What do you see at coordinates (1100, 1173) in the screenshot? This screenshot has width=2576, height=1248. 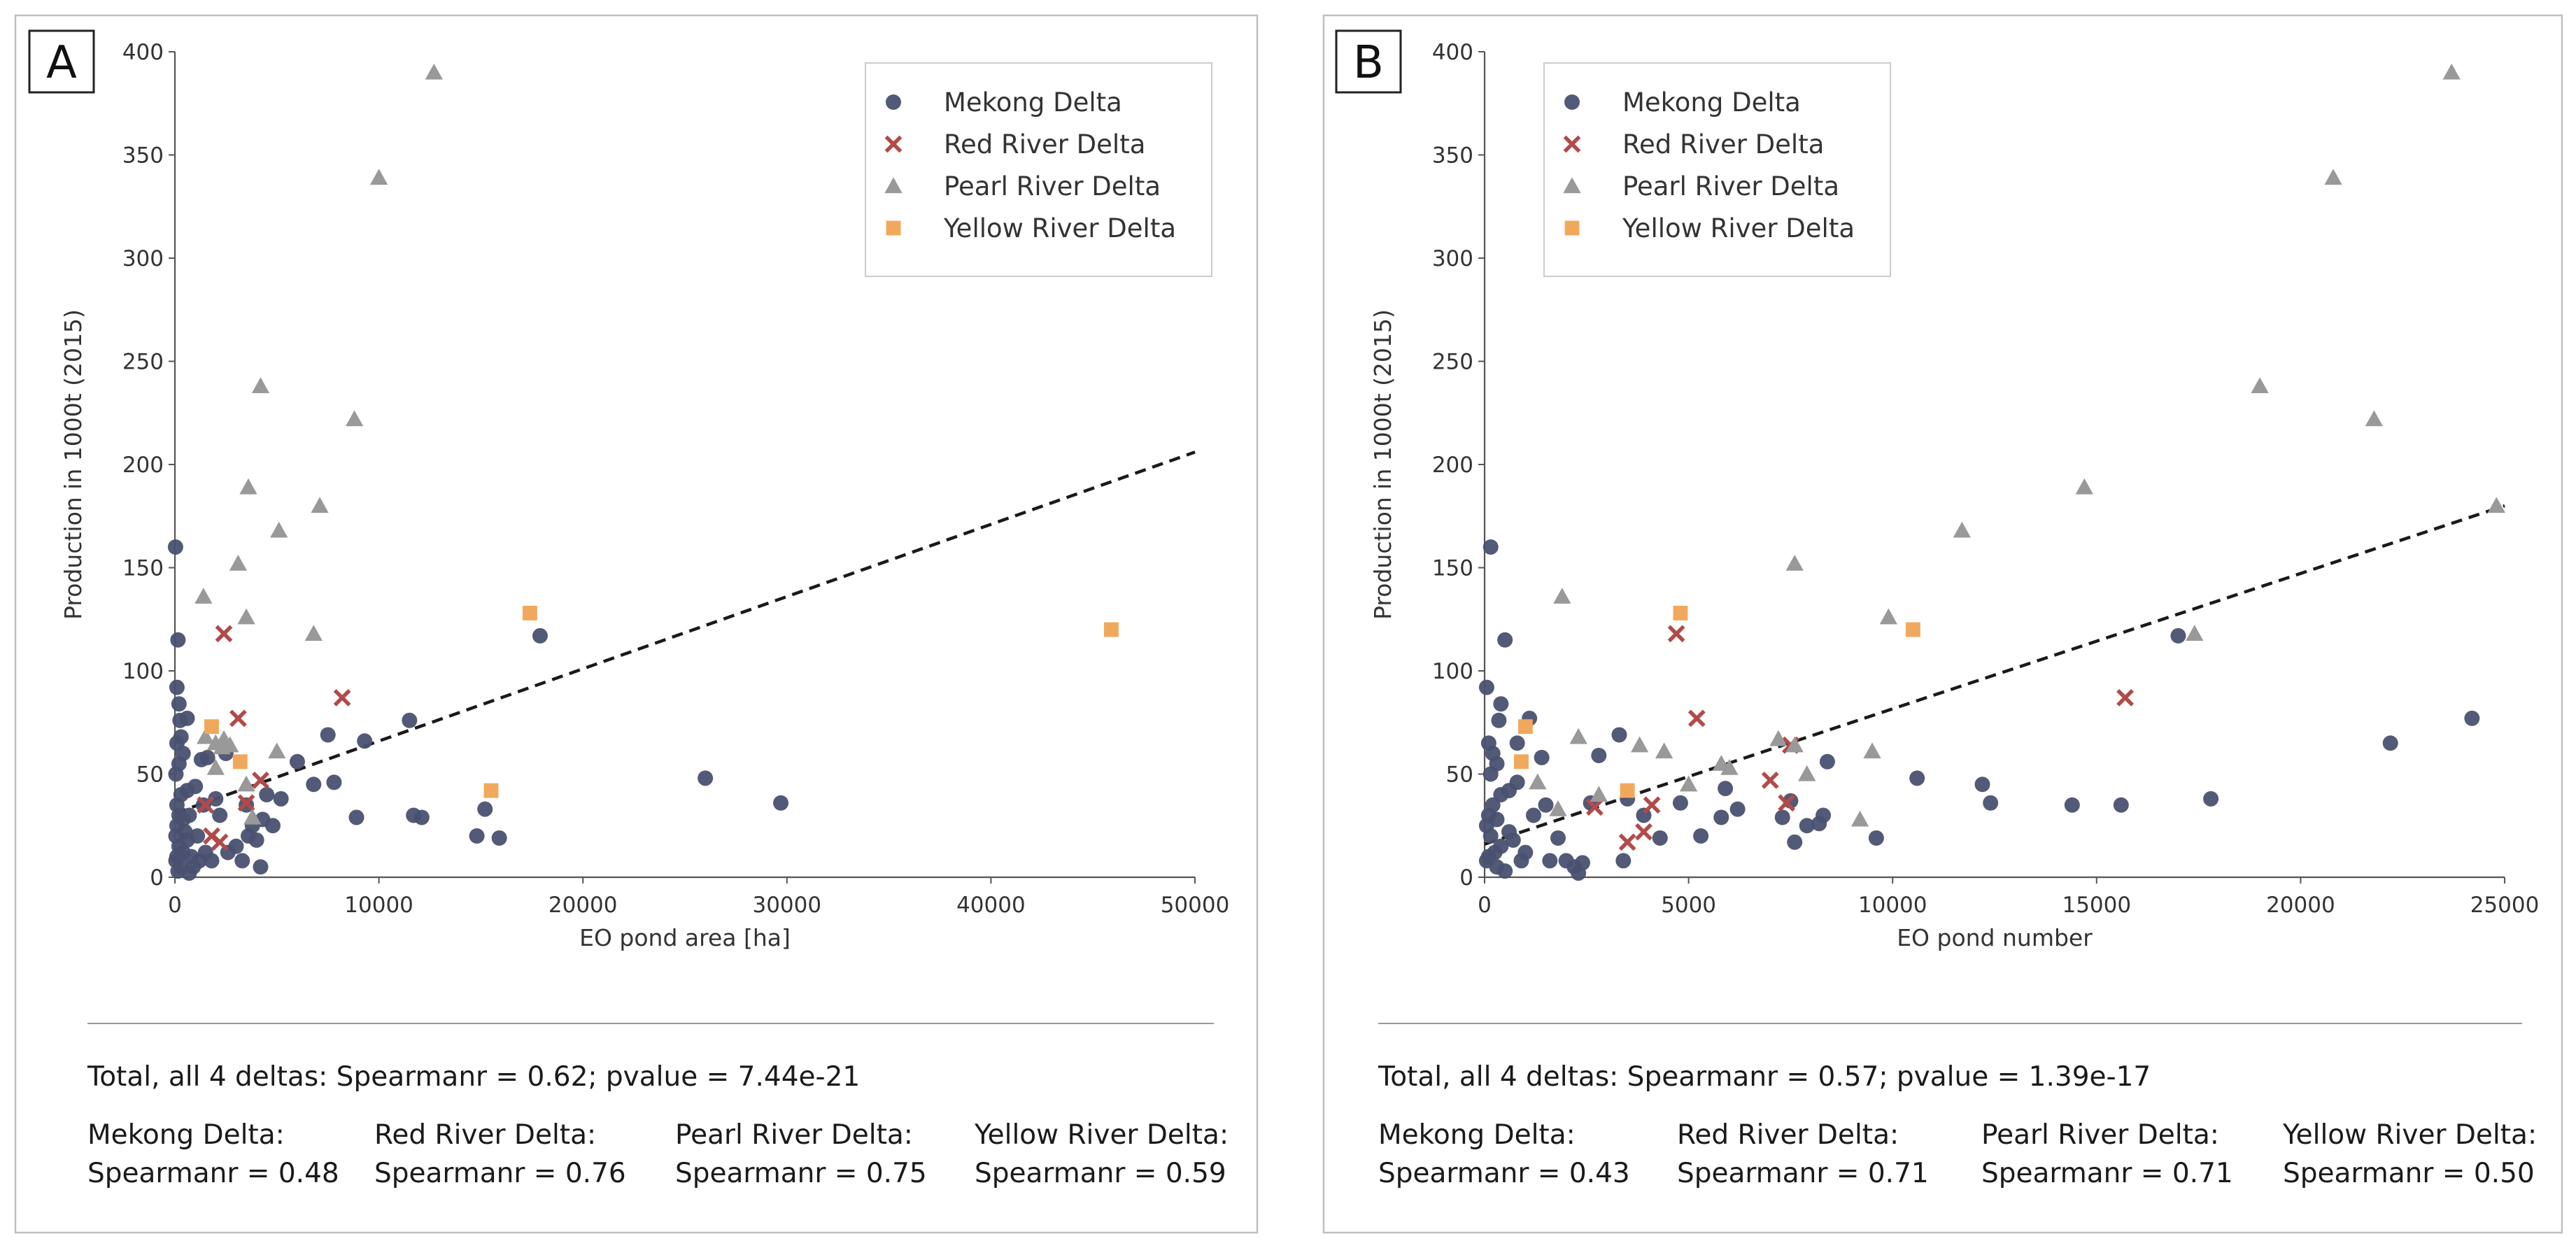 I see `stats-delta-value: Spearmanr = 0.59` at bounding box center [1100, 1173].